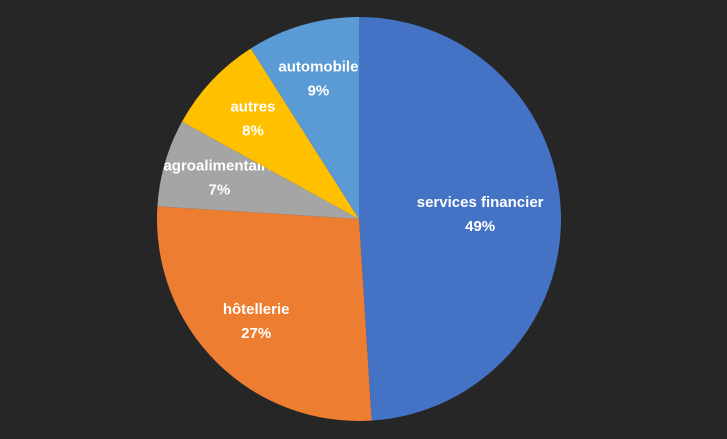 This screenshot has width=727, height=439. What do you see at coordinates (480, 202) in the screenshot?
I see `slice-category-label: services financier` at bounding box center [480, 202].